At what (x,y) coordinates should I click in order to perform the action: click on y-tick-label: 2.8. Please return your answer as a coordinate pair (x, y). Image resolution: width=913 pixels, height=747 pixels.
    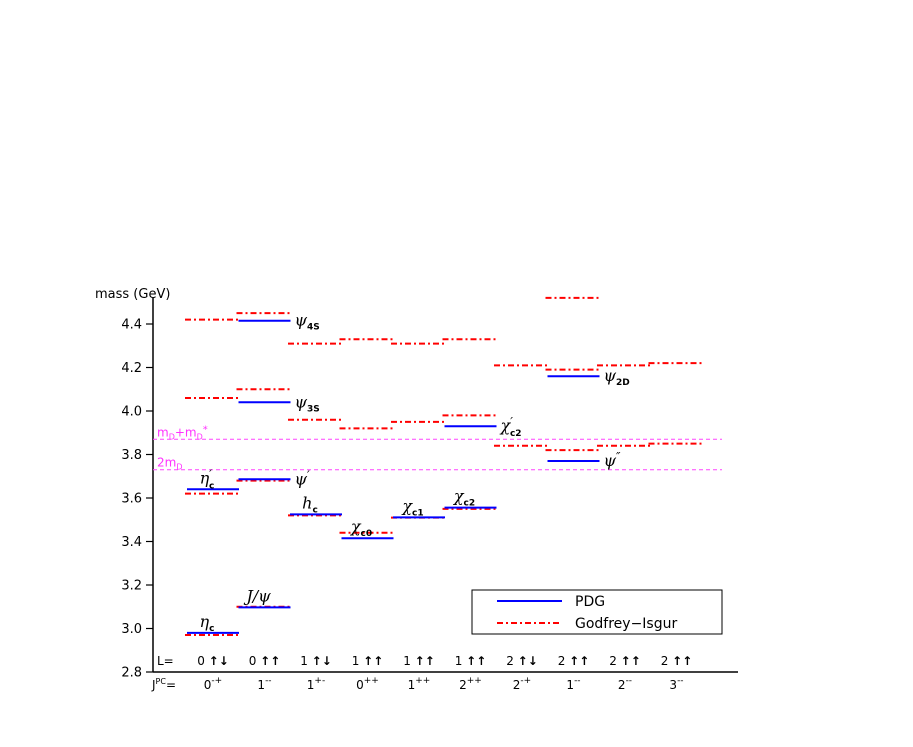
    Looking at the image, I should click on (131, 673).